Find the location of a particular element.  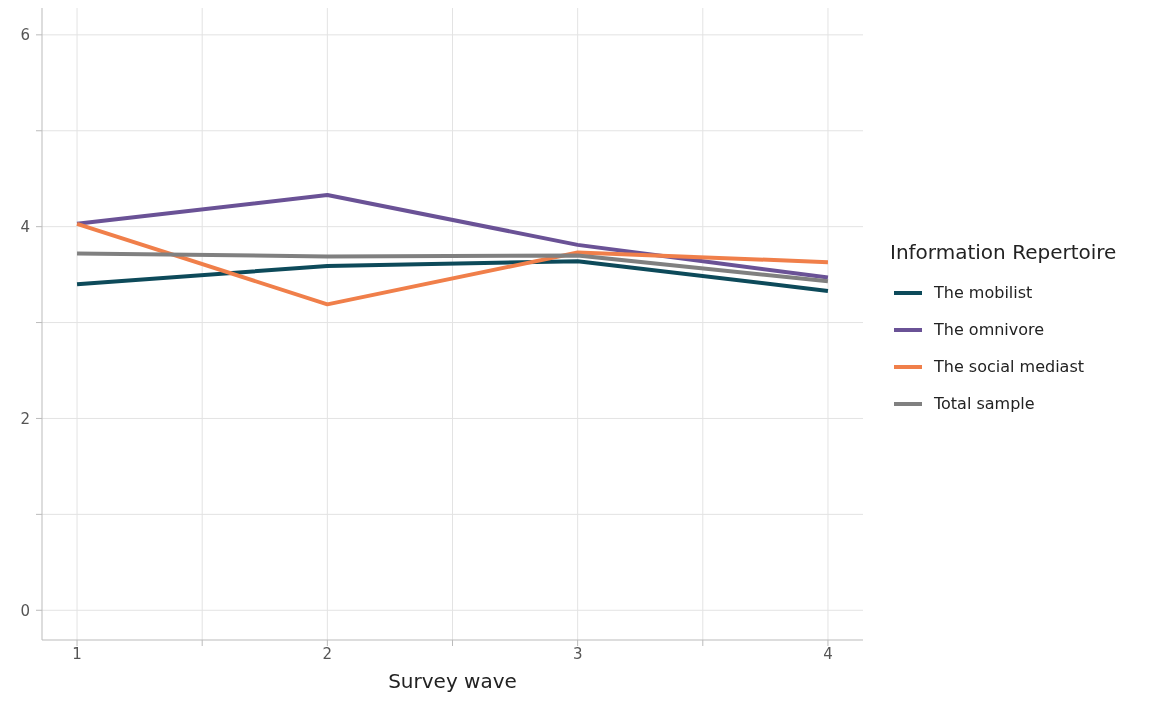

x-tick-label: 3 is located at coordinates (577, 653).